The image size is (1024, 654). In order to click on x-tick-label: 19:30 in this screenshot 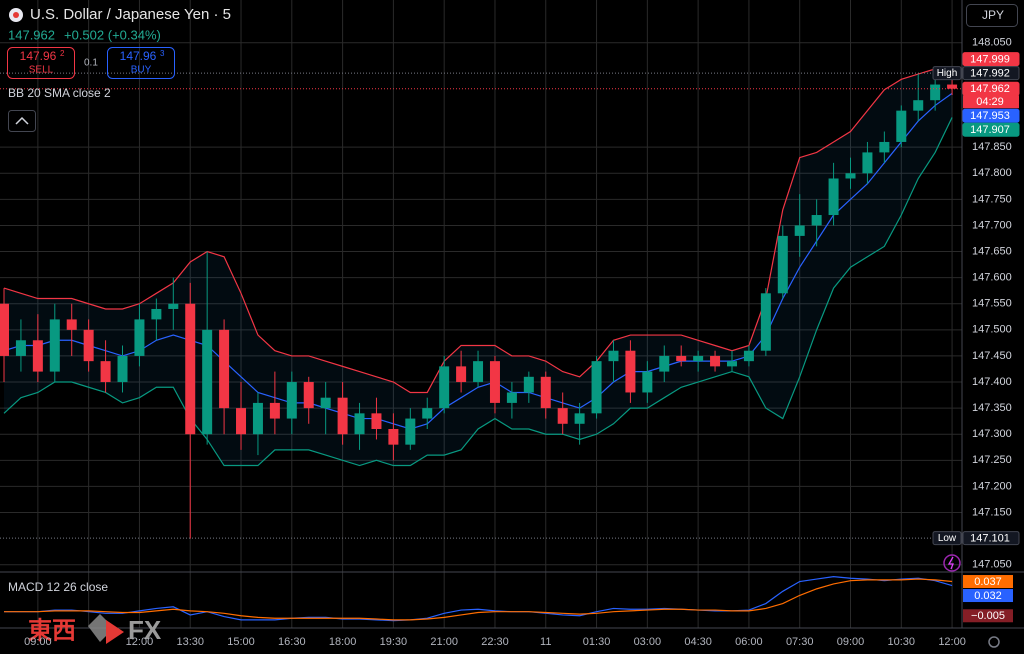, I will do `click(394, 642)`.